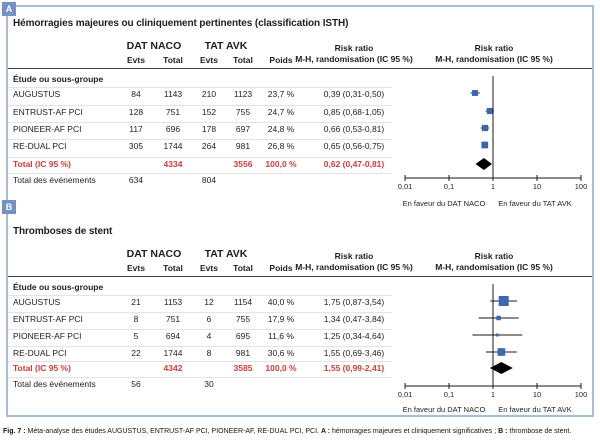 The height and width of the screenshot is (442, 600). I want to click on evts-avk-value: 152, so click(209, 112).